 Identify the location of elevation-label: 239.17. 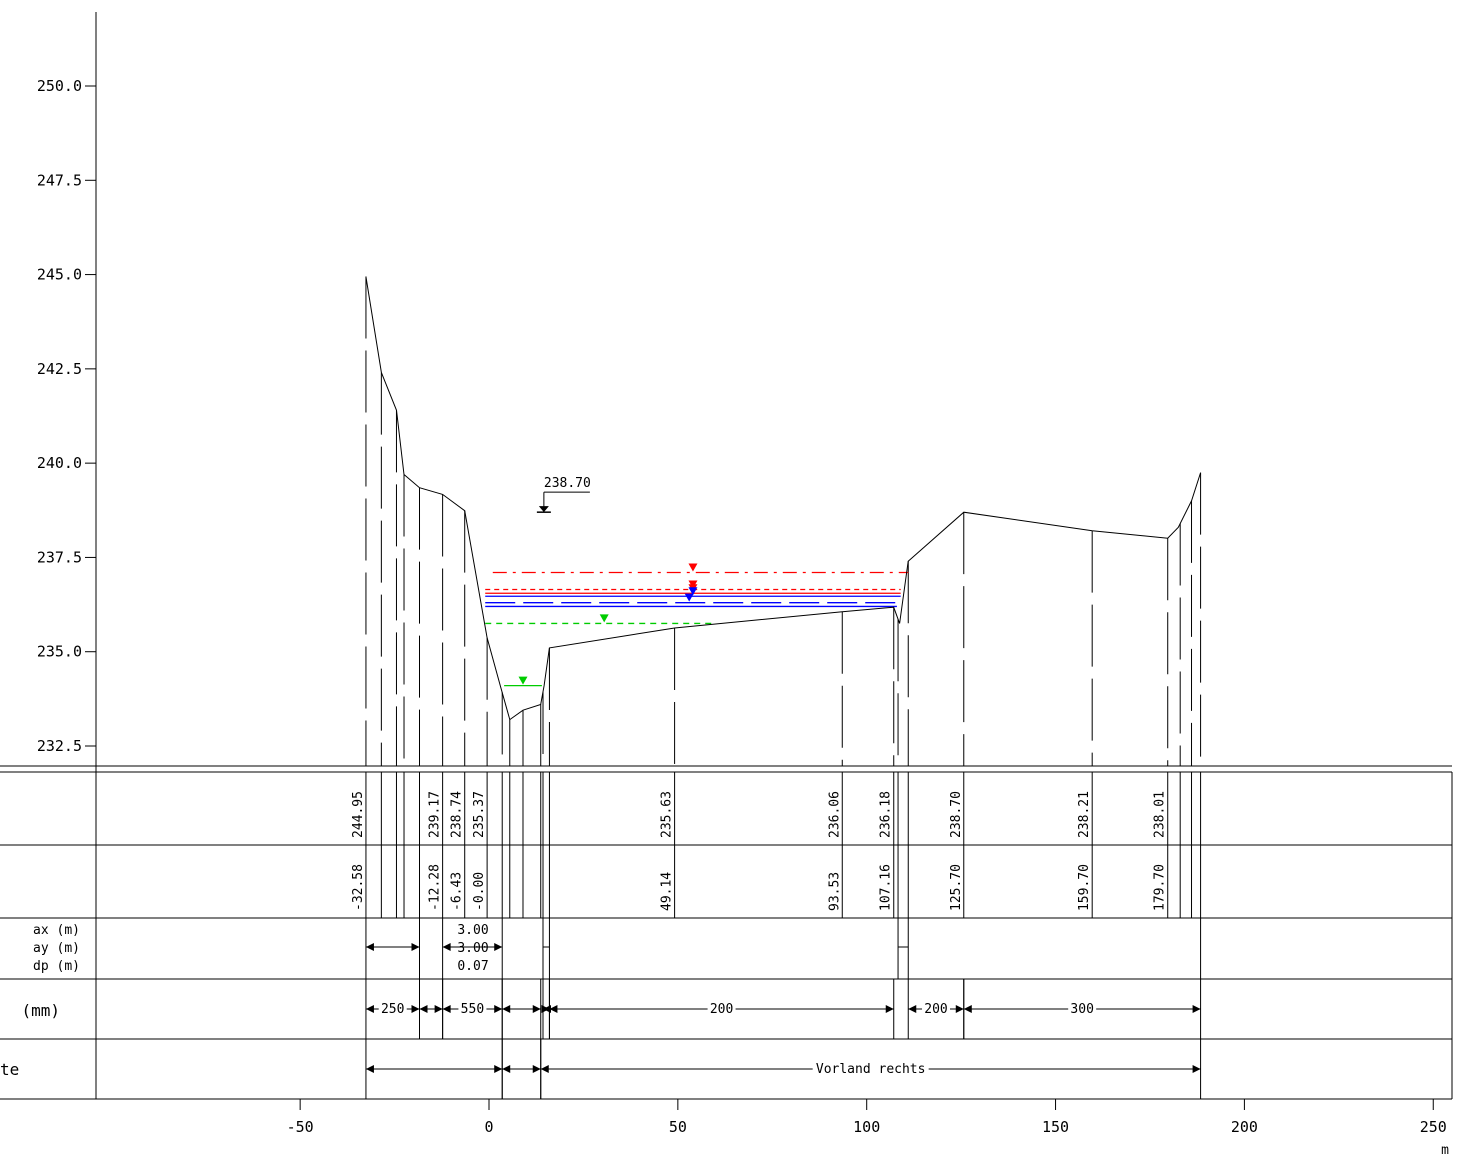
(435, 814).